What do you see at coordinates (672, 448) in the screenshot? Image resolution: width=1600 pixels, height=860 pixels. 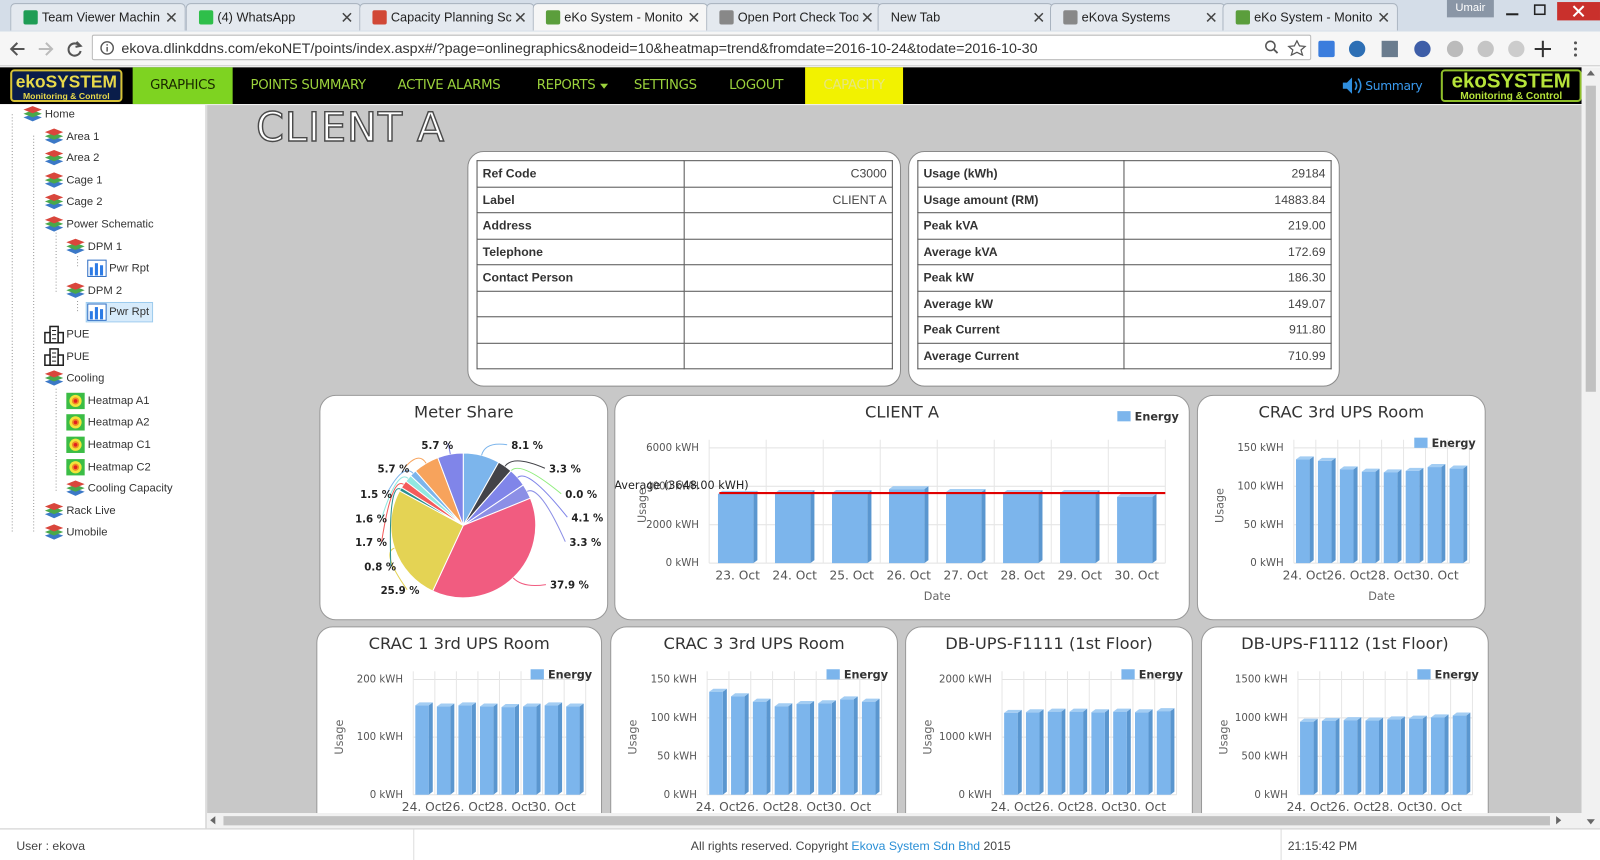 I see `y-tick-label: 6000 kWH` at bounding box center [672, 448].